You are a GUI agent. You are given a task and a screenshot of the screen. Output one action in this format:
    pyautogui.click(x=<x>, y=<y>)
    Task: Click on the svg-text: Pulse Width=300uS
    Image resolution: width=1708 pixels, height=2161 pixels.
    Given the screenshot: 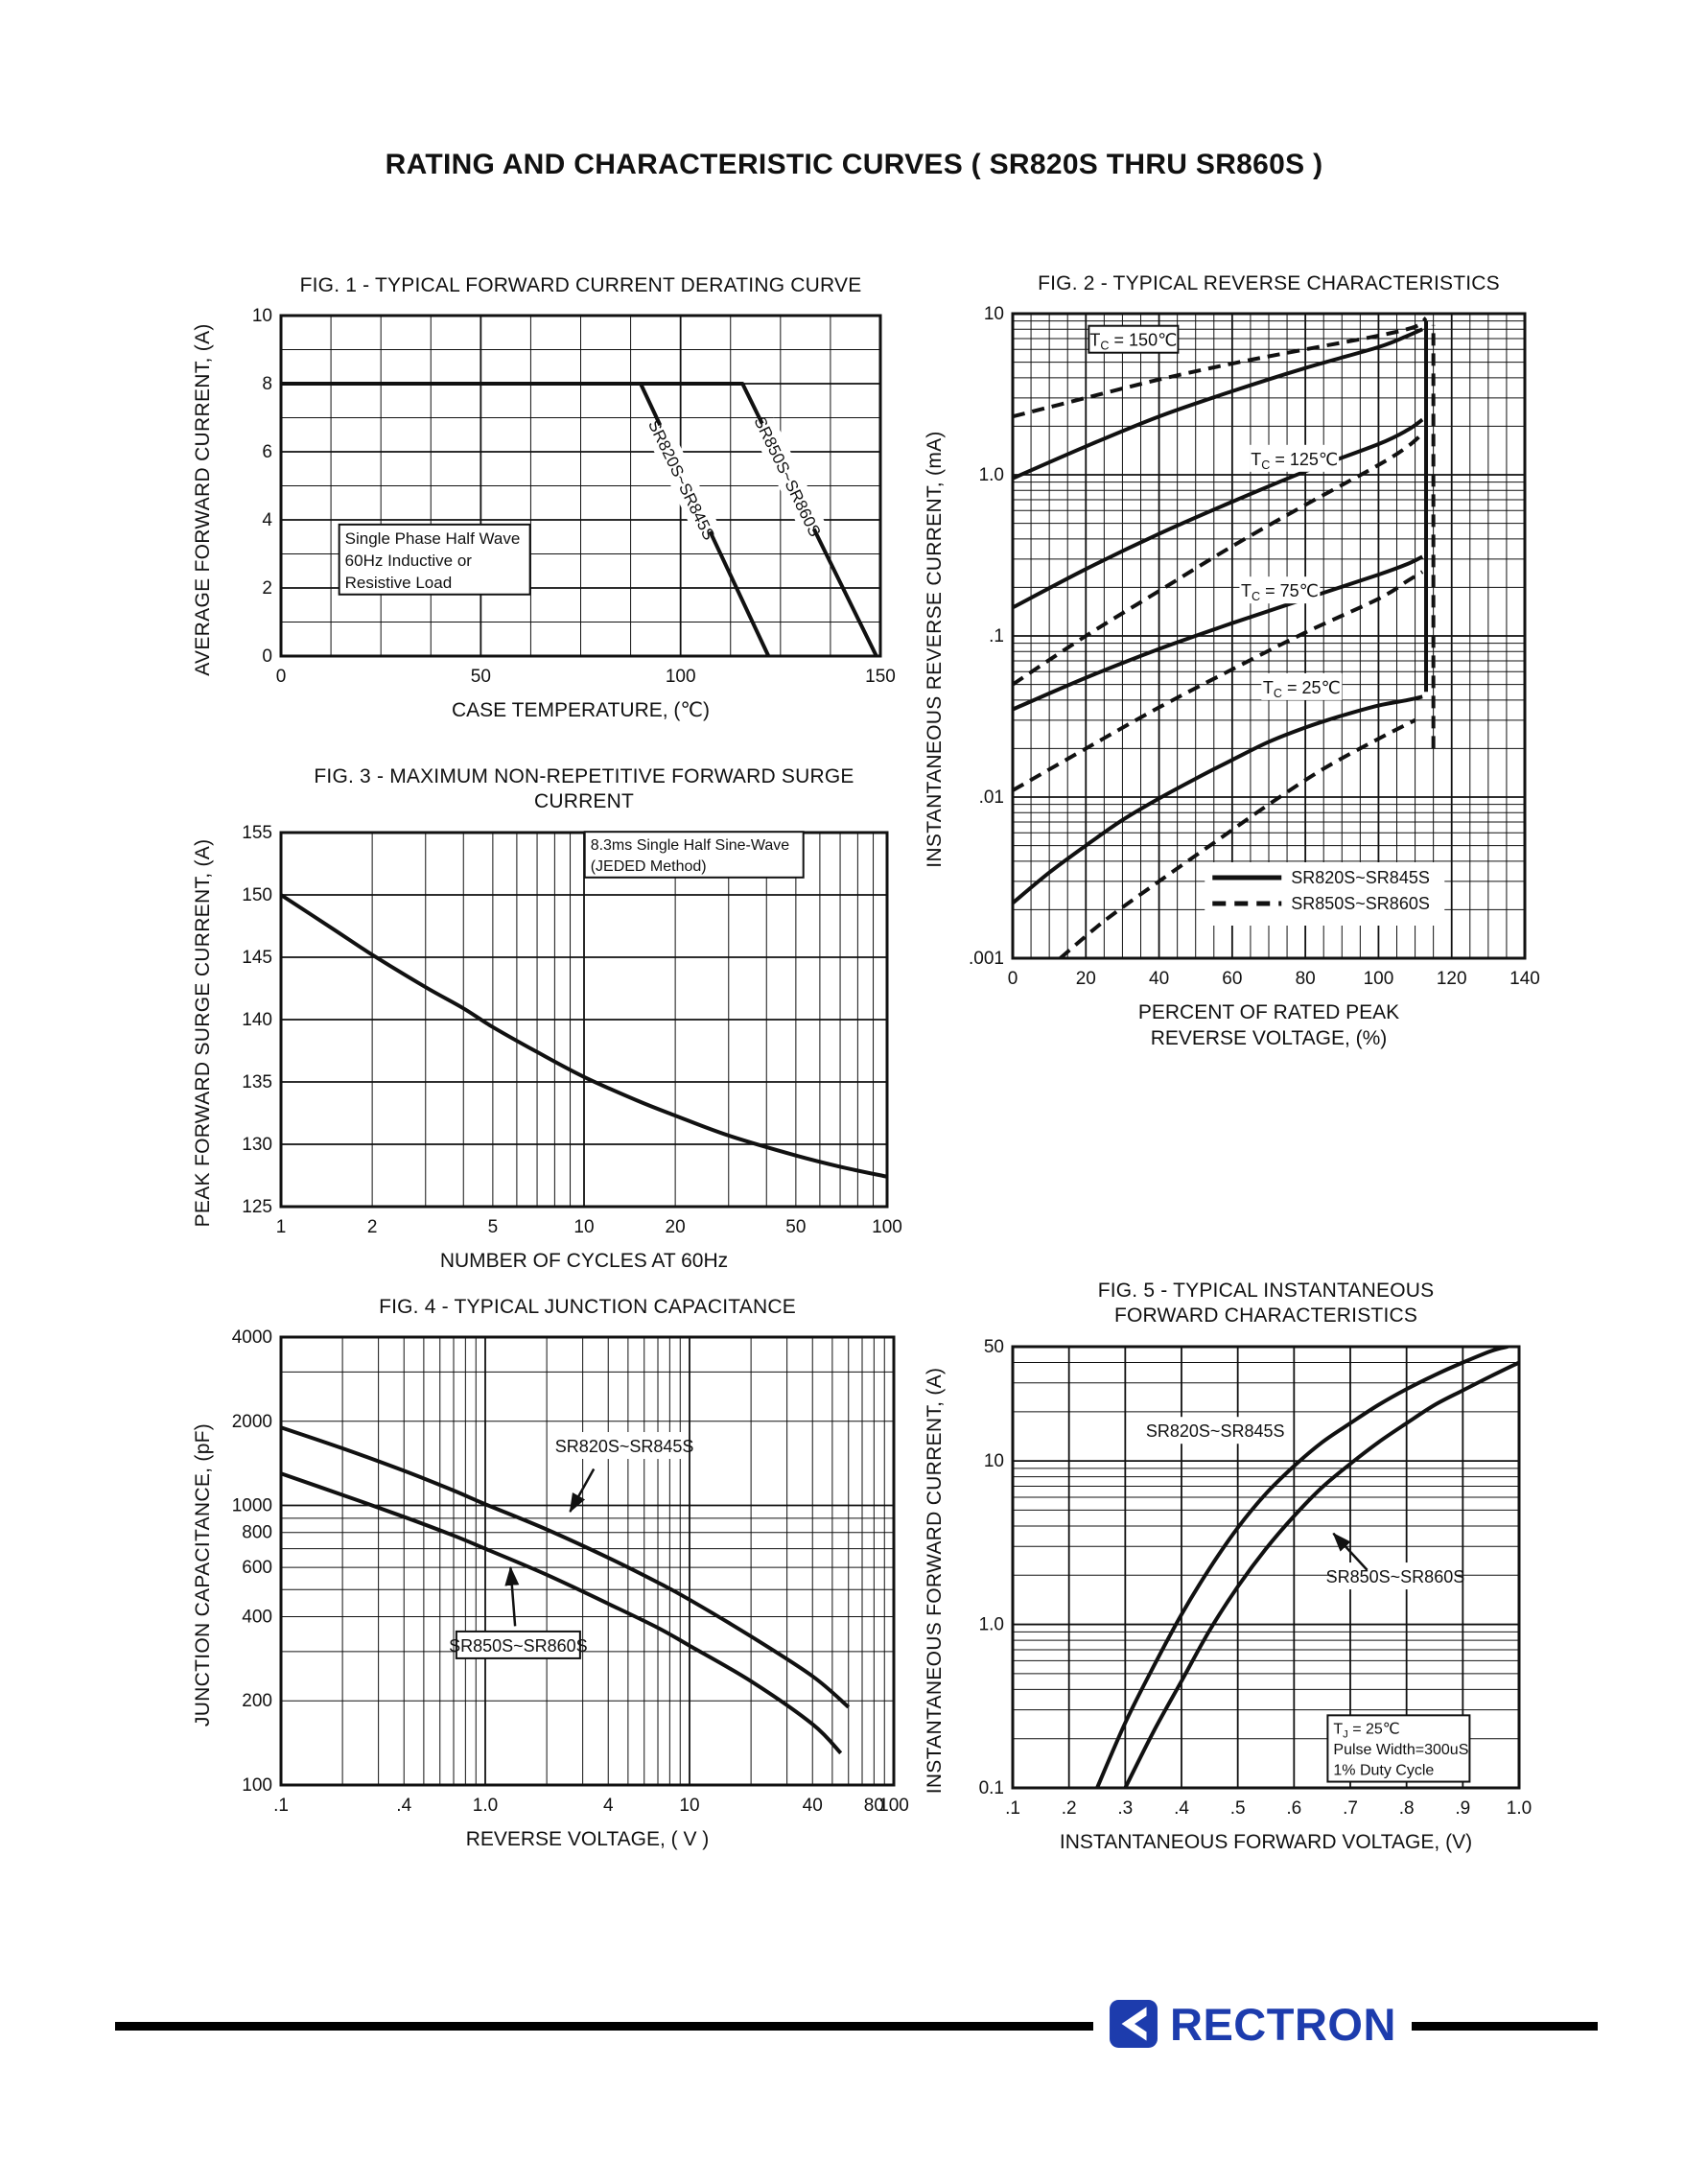 What is the action you would take?
    pyautogui.click(x=1401, y=1749)
    